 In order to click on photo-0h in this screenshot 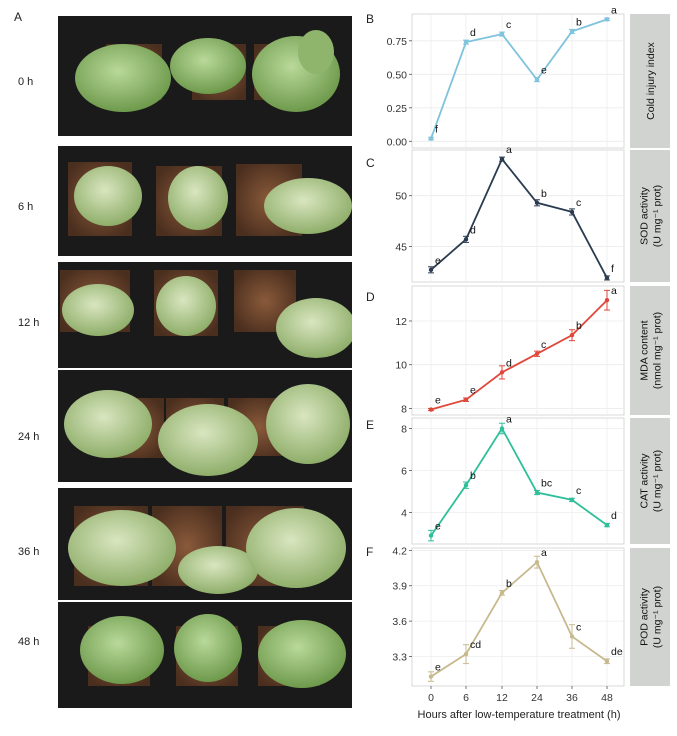, I will do `click(205, 76)`.